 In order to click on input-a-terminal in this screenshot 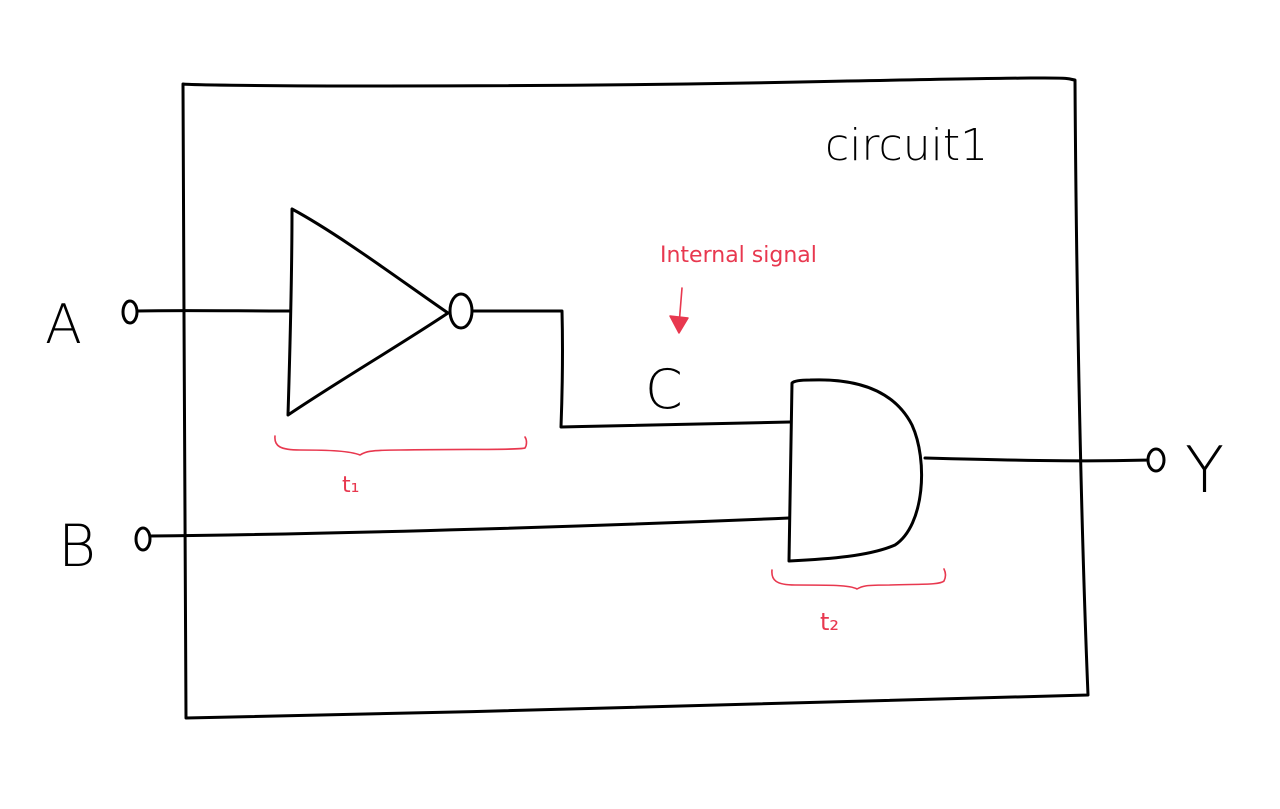, I will do `click(130, 312)`.